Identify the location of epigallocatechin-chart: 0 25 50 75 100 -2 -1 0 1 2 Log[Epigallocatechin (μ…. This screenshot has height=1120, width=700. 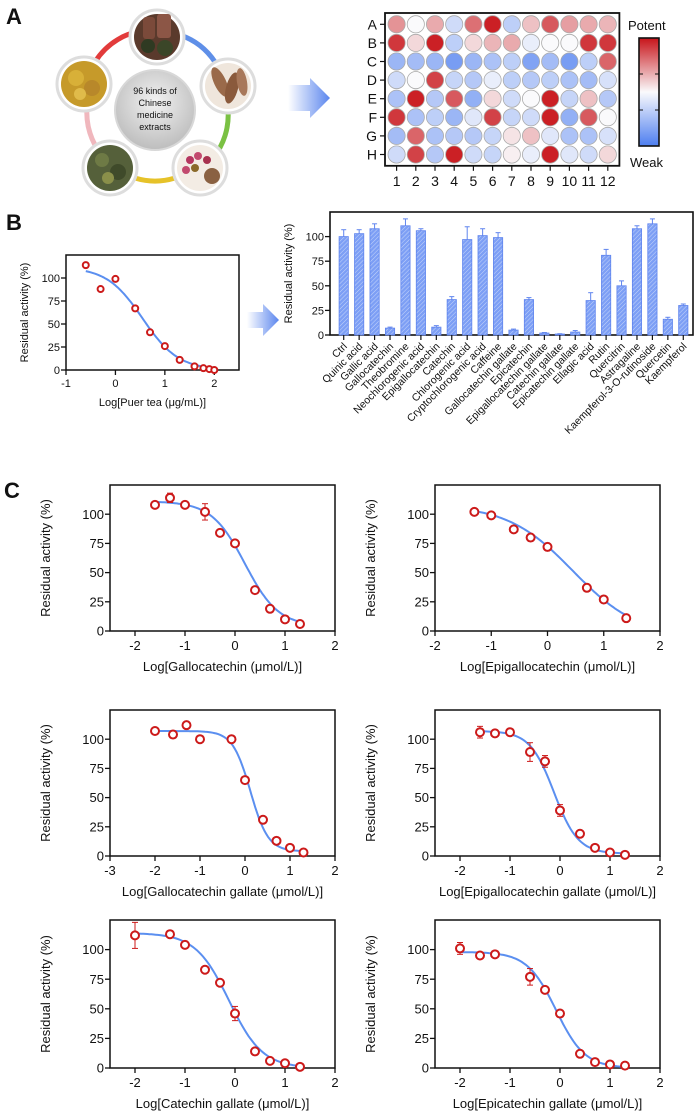
(513, 579).